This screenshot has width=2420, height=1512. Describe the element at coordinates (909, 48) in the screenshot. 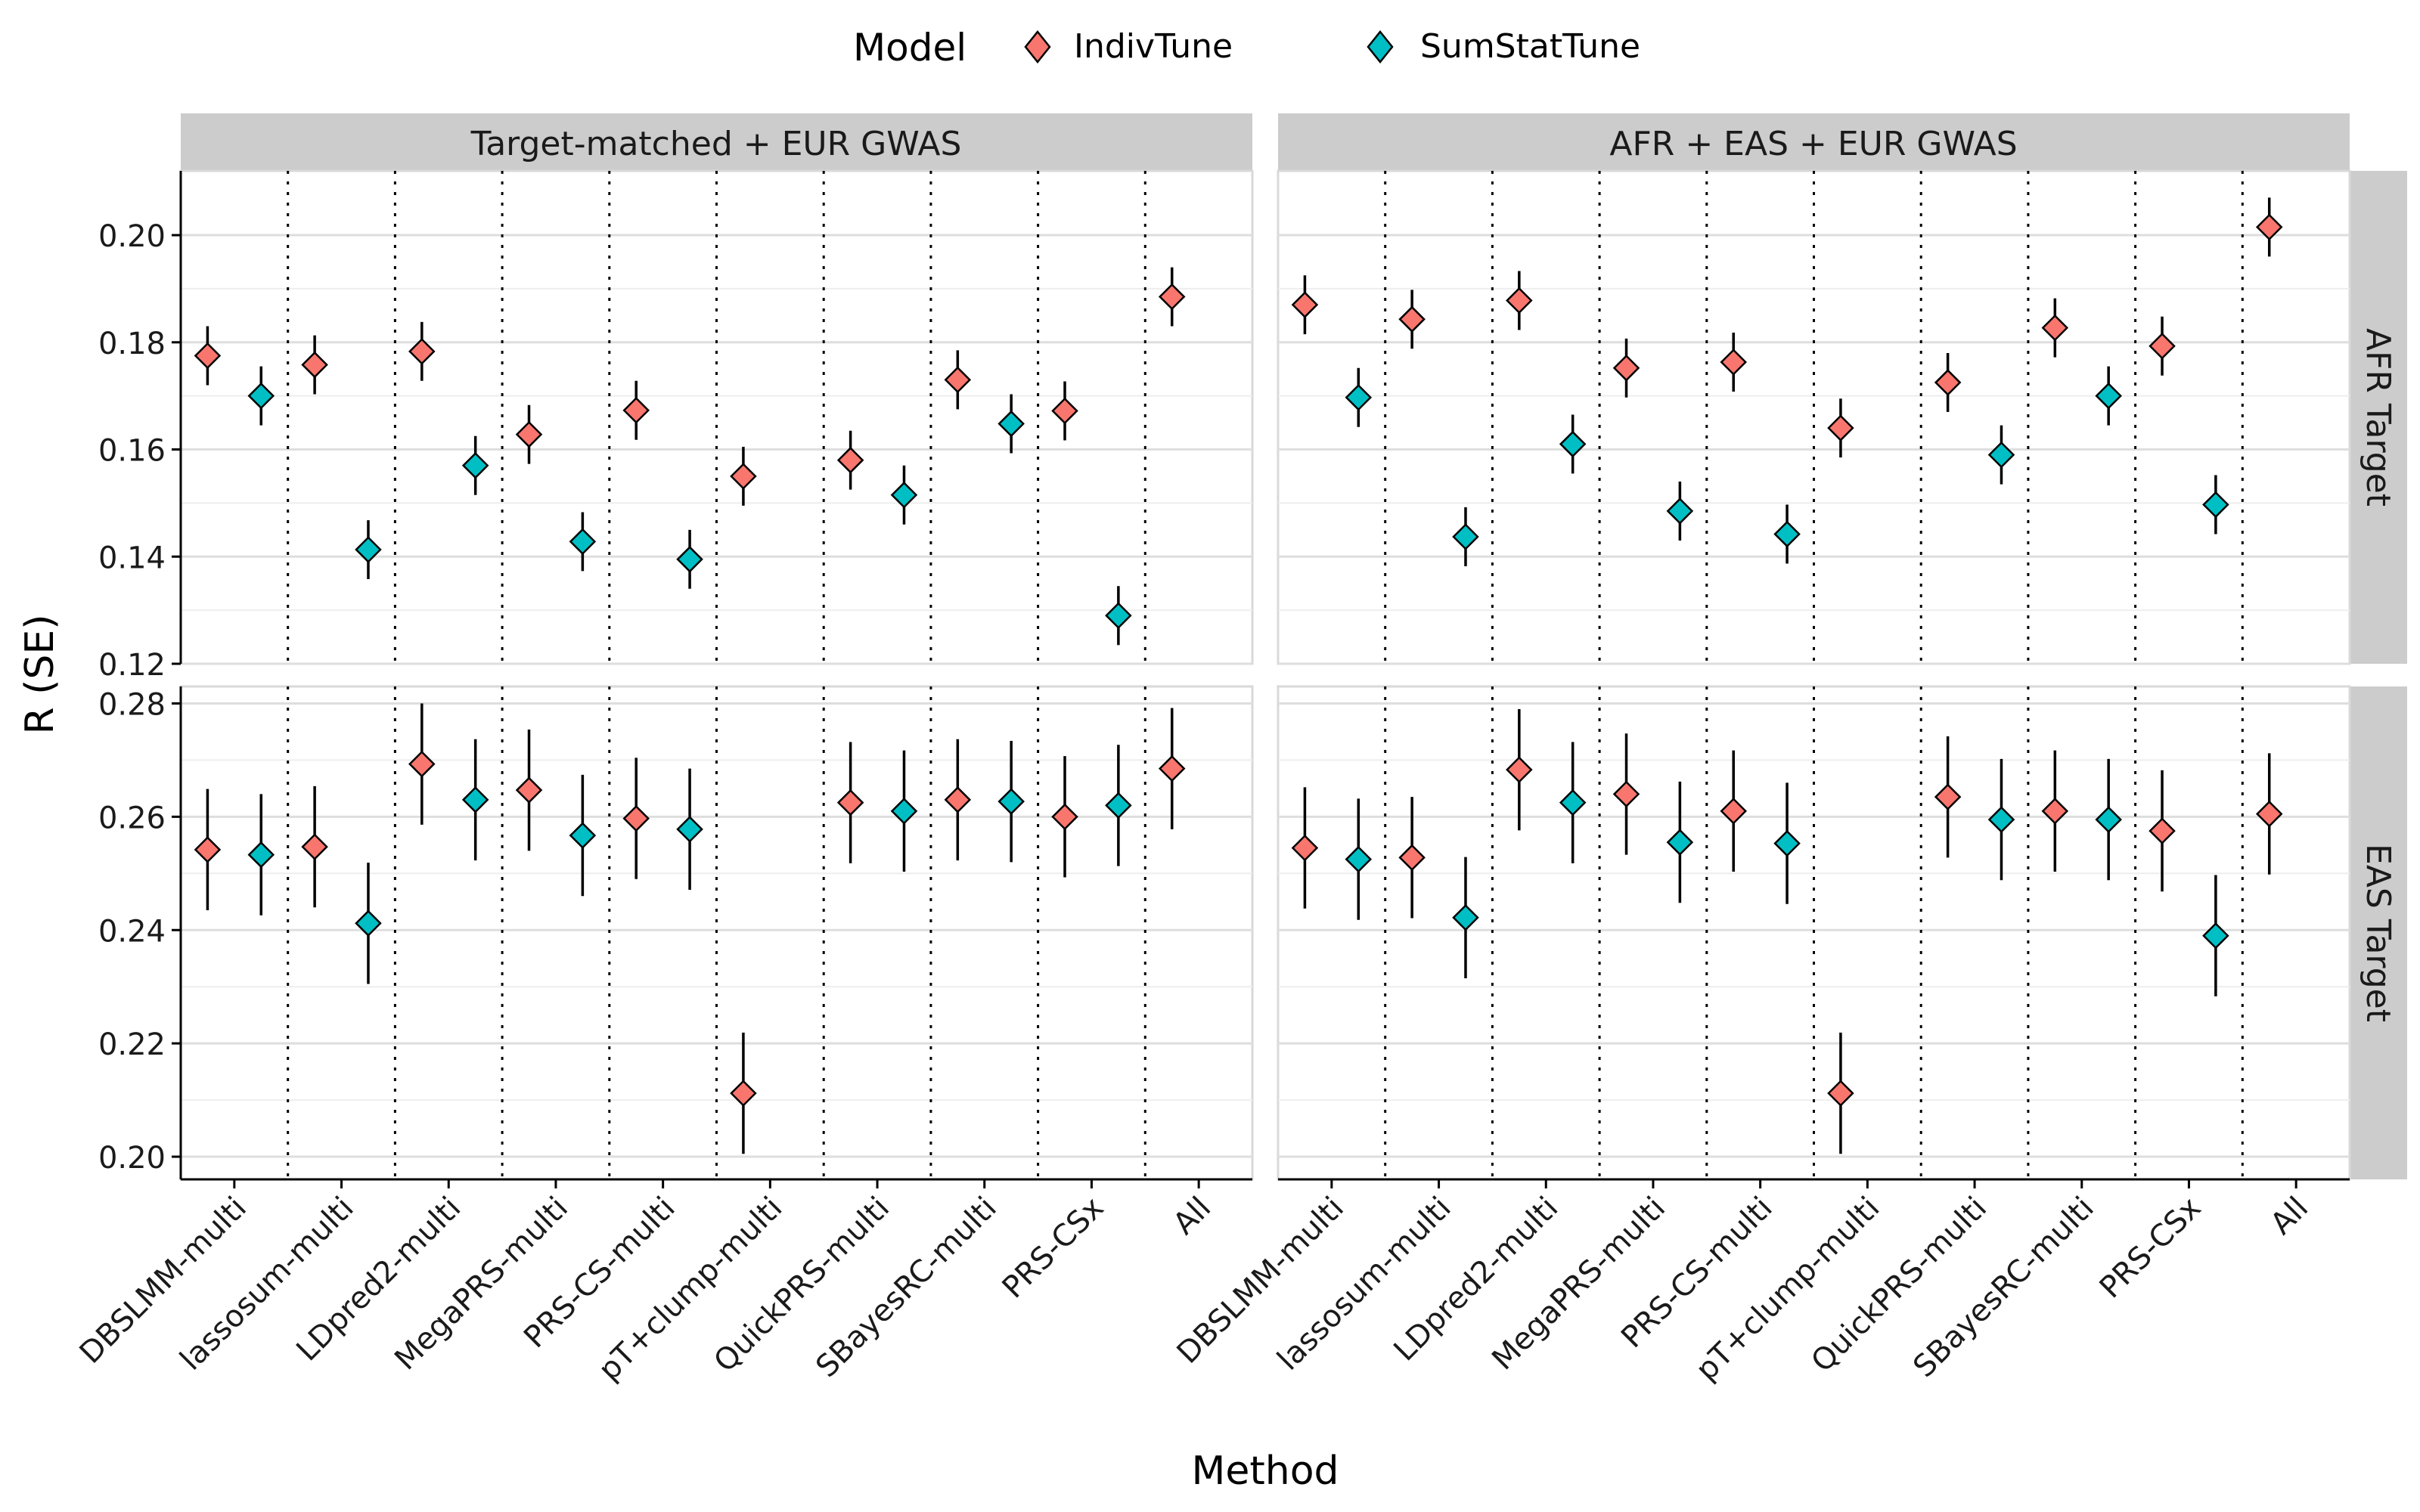

I see `legend-title: Model` at that location.